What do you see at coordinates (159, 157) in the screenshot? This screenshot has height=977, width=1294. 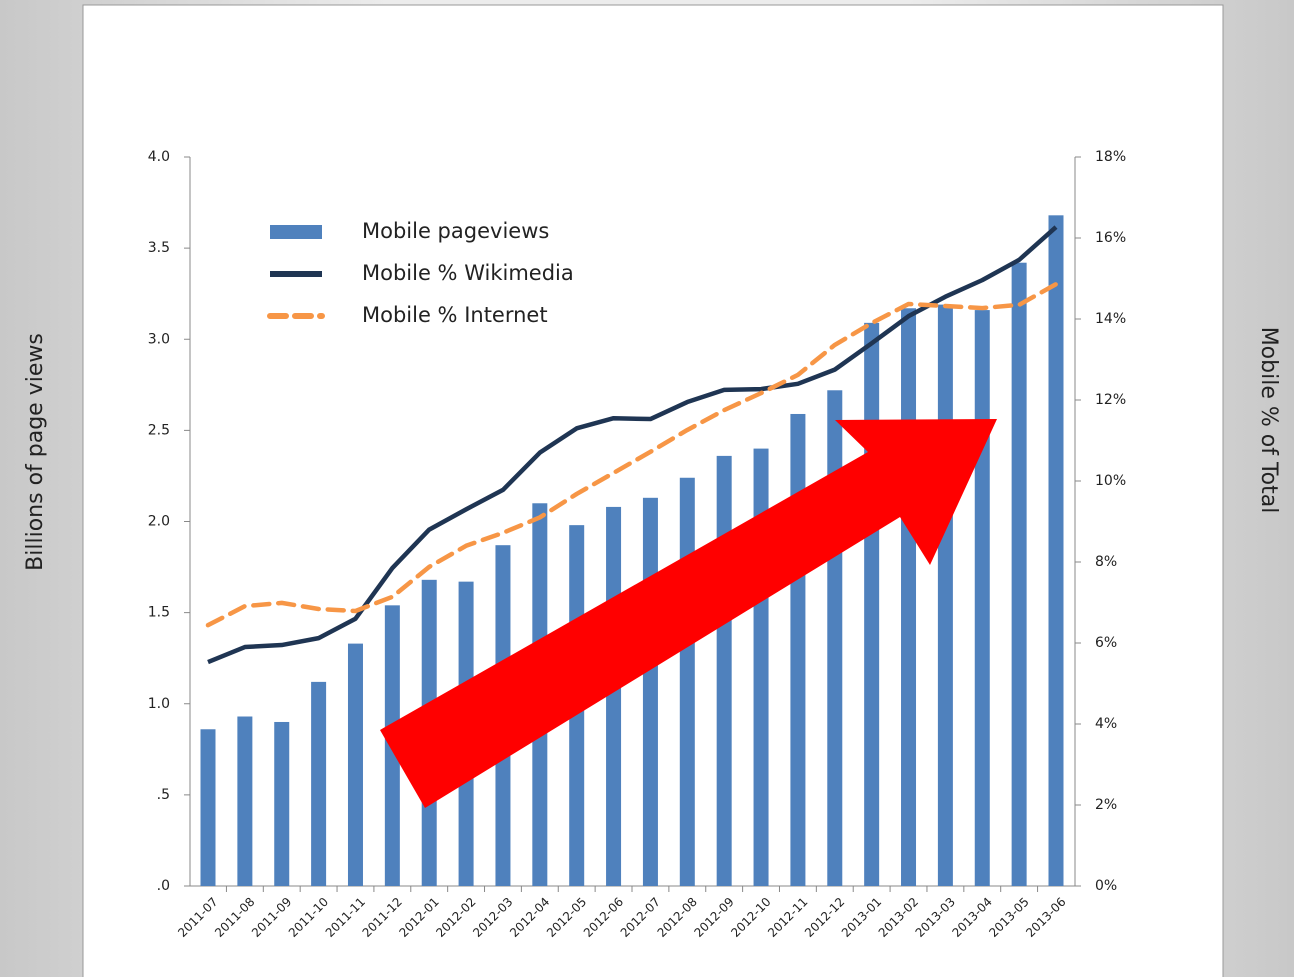 I see `y-tick-label: 4.0` at bounding box center [159, 157].